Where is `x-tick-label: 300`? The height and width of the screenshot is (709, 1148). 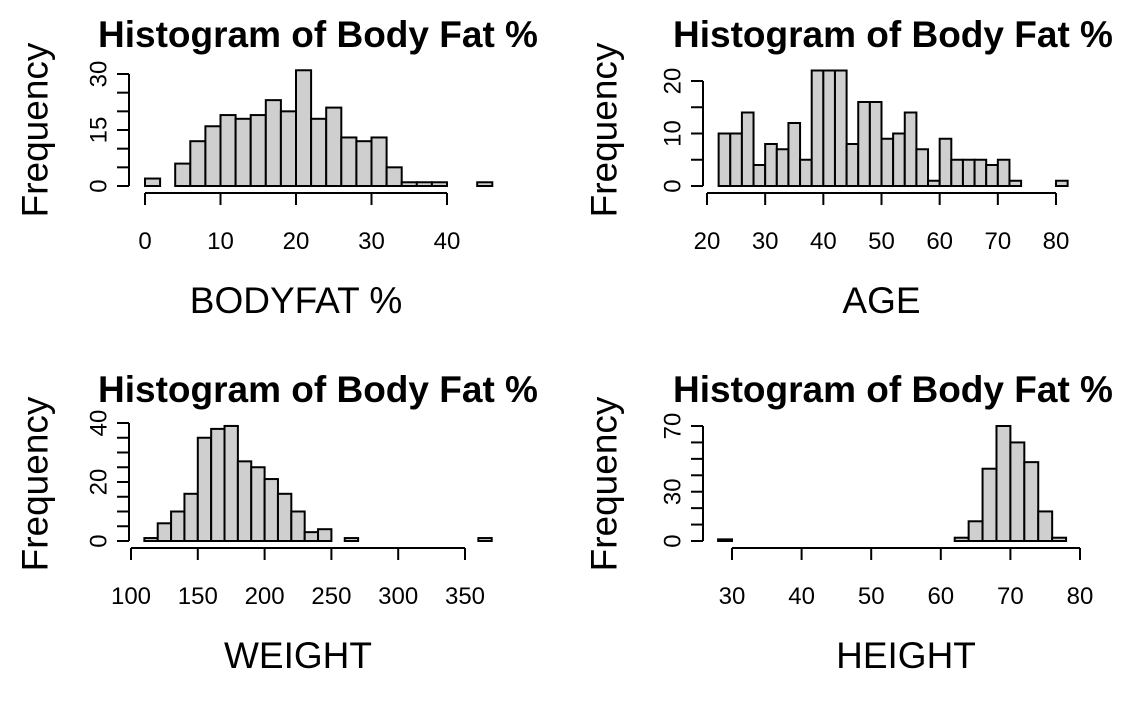
x-tick-label: 300 is located at coordinates (398, 596).